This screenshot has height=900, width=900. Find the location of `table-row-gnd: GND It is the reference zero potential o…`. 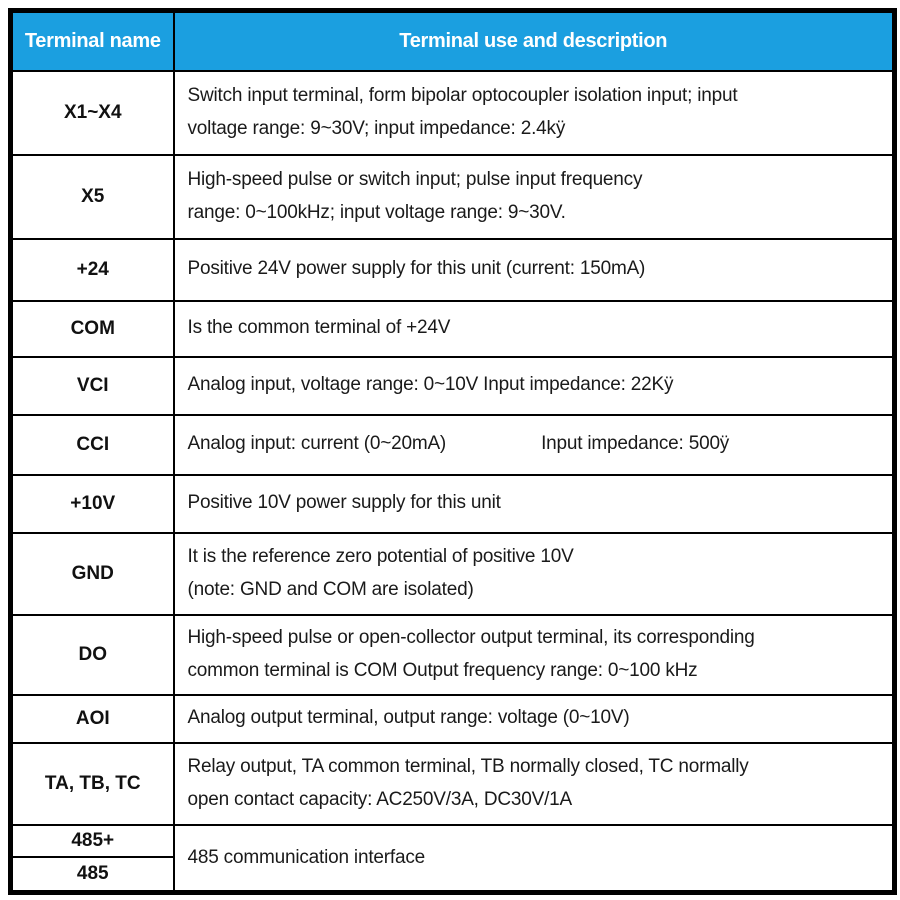

table-row-gnd: GND It is the reference zero potential o… is located at coordinates (452, 573).